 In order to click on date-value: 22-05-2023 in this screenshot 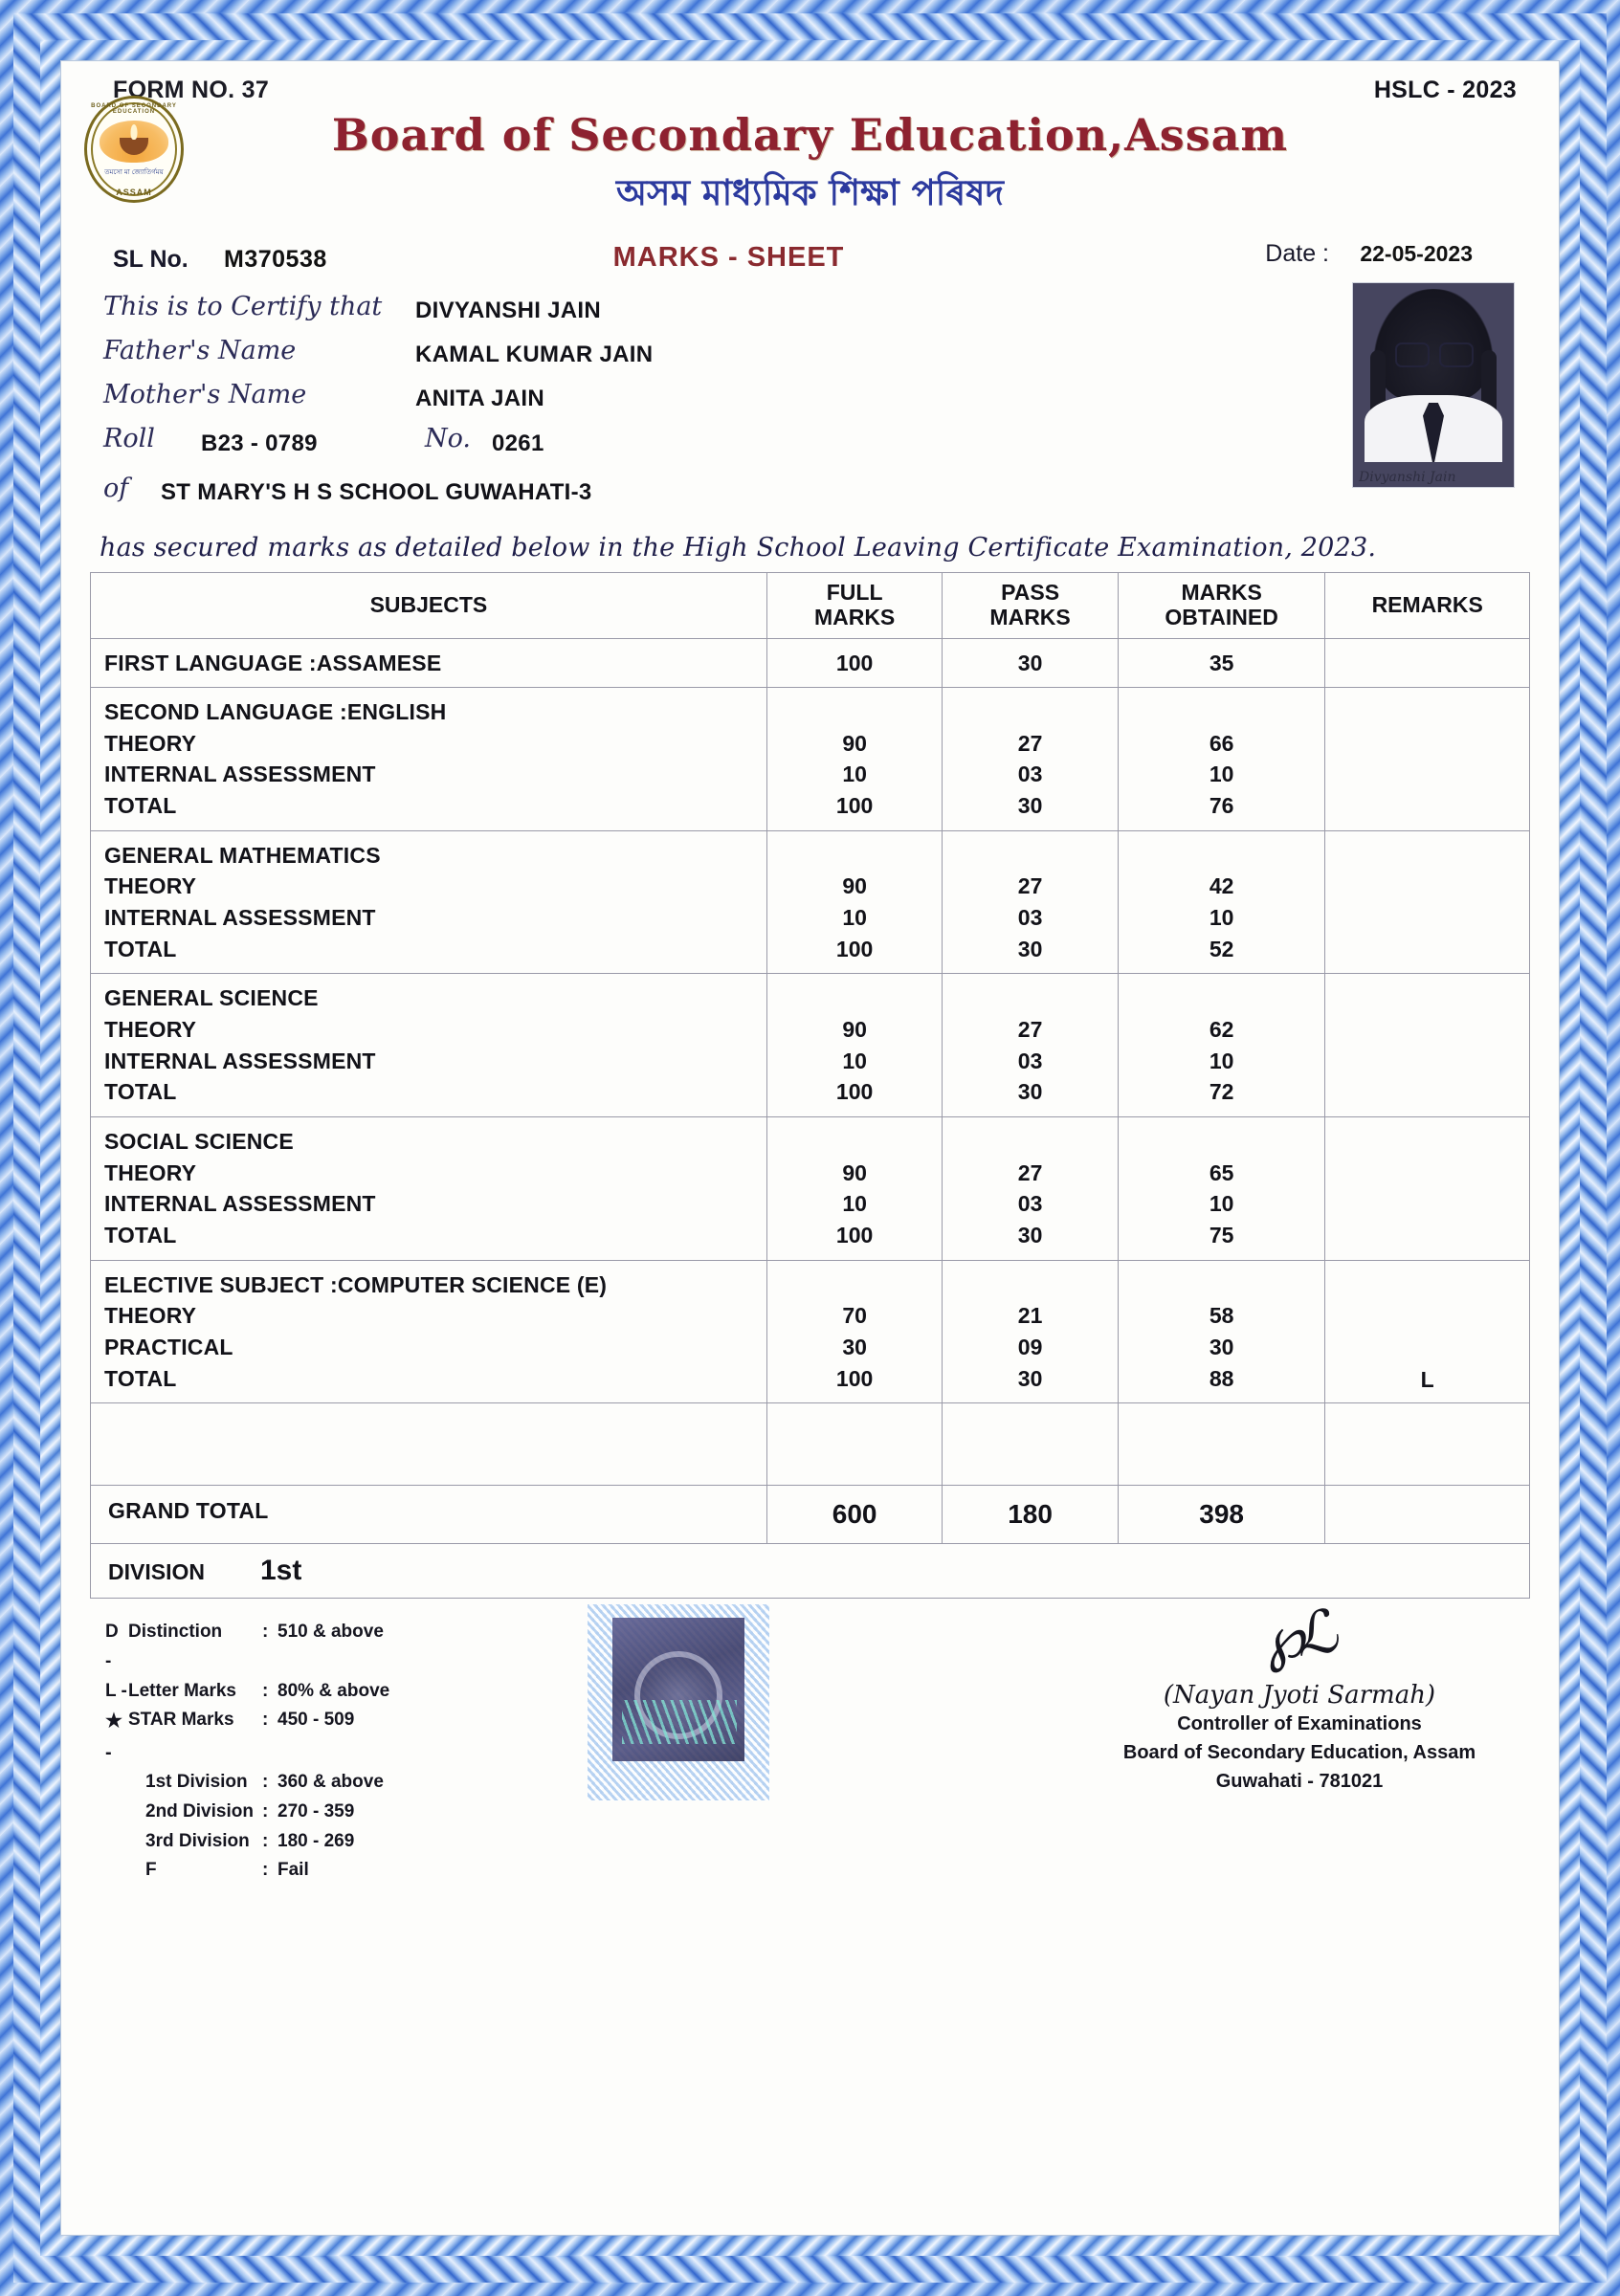, I will do `click(1416, 253)`.